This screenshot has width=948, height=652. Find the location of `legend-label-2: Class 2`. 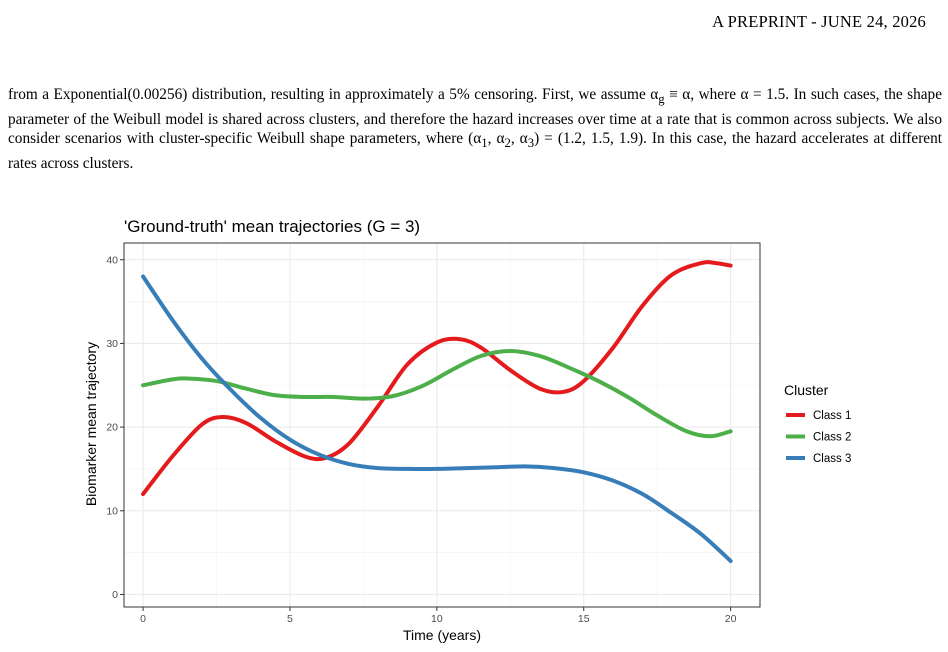

legend-label-2: Class 2 is located at coordinates (832, 438).